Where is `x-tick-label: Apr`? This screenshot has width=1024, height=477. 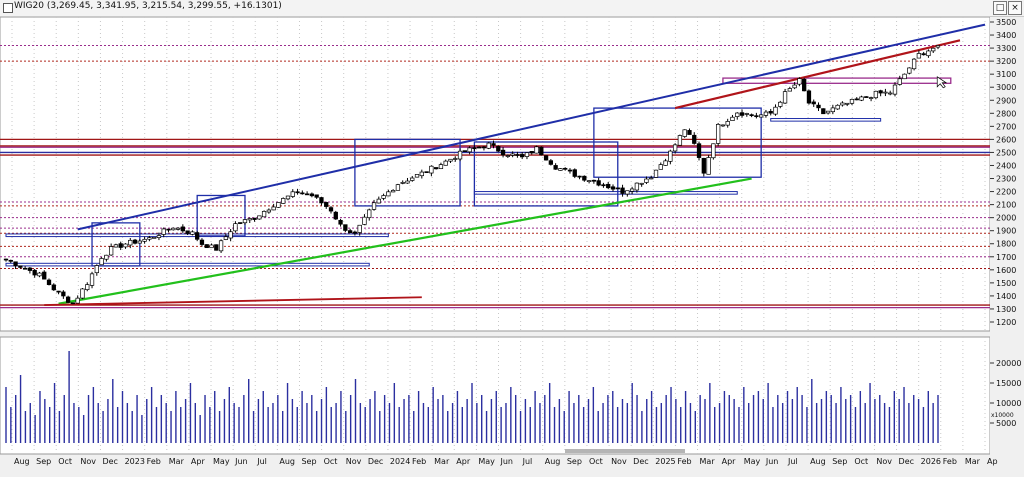
x-tick-label: Apr is located at coordinates (463, 461).